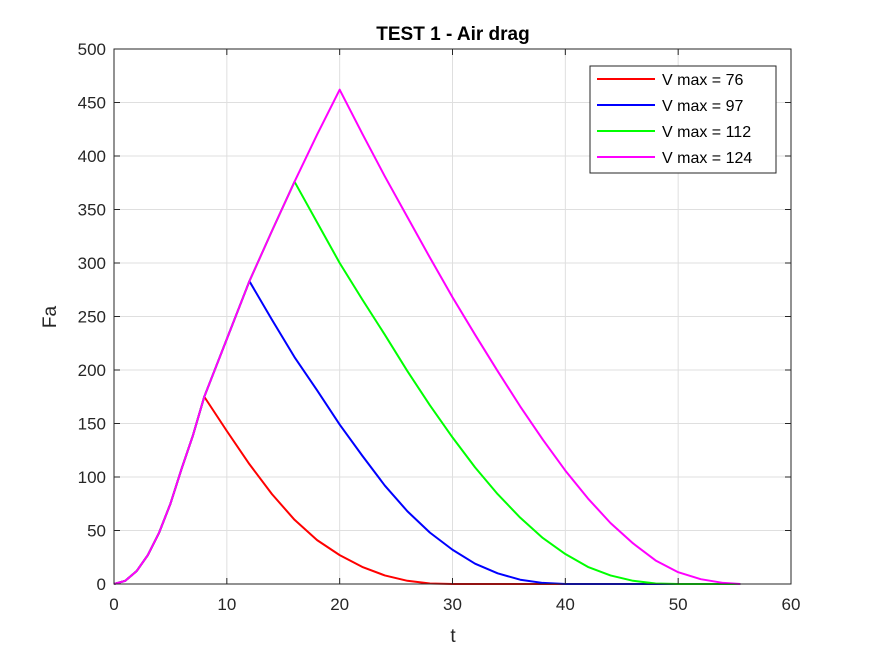 The image size is (875, 661). What do you see at coordinates (113, 604) in the screenshot?
I see `x-tick-label: 0` at bounding box center [113, 604].